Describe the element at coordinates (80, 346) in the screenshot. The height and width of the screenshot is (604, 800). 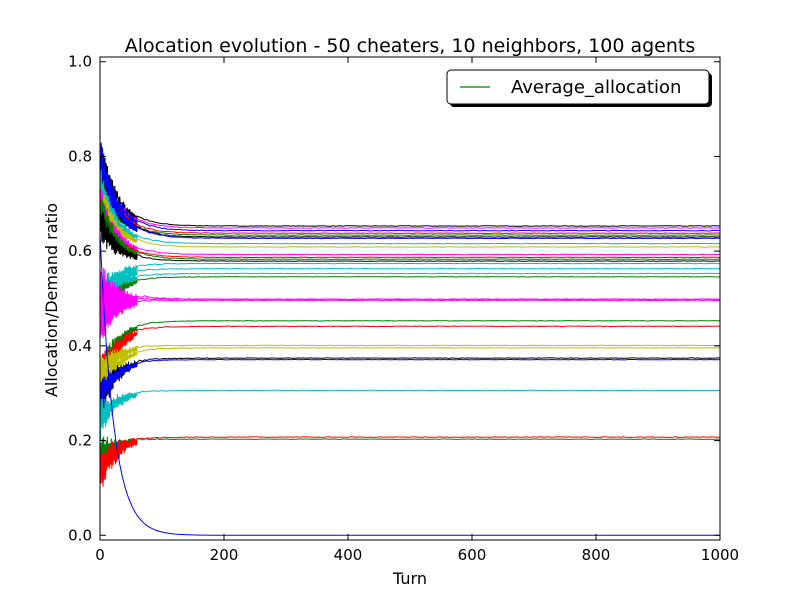
I see `y-tick-label: 0.4` at that location.